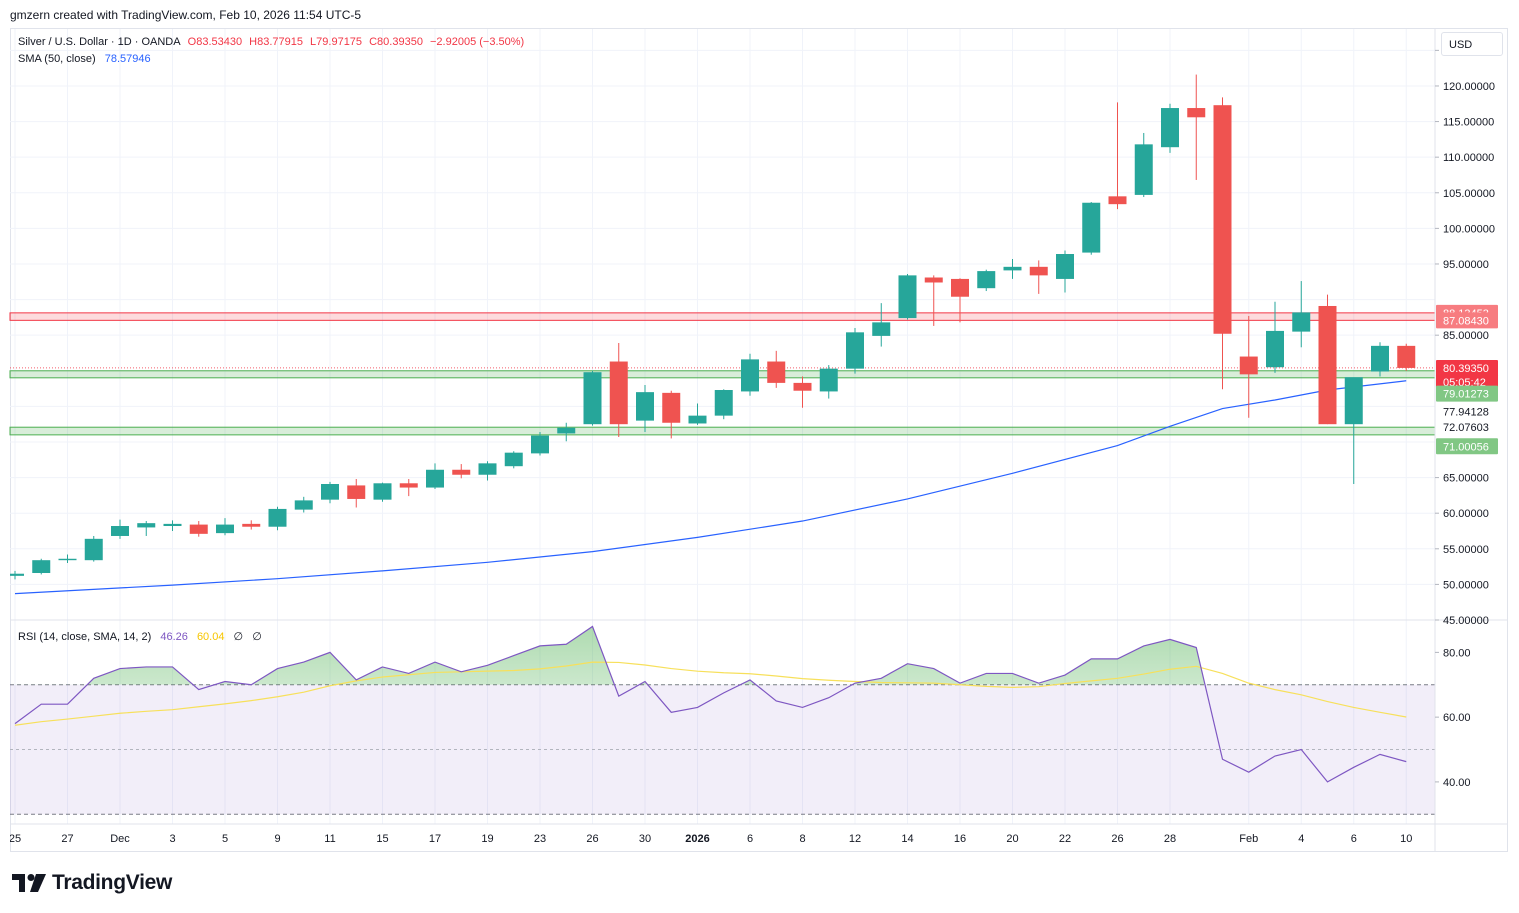 This screenshot has height=913, width=1519. What do you see at coordinates (487, 839) in the screenshot?
I see `time-tick-label: 19` at bounding box center [487, 839].